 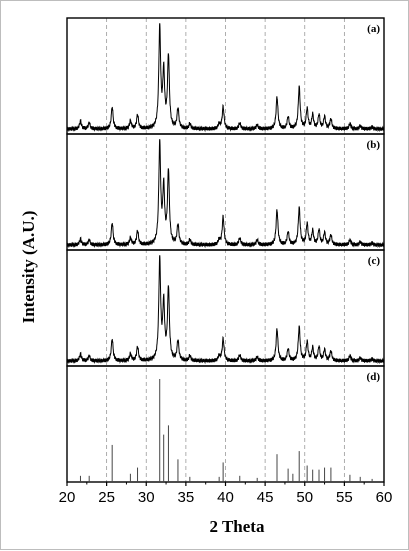 I want to click on x-tick-label: 50, so click(x=304, y=497).